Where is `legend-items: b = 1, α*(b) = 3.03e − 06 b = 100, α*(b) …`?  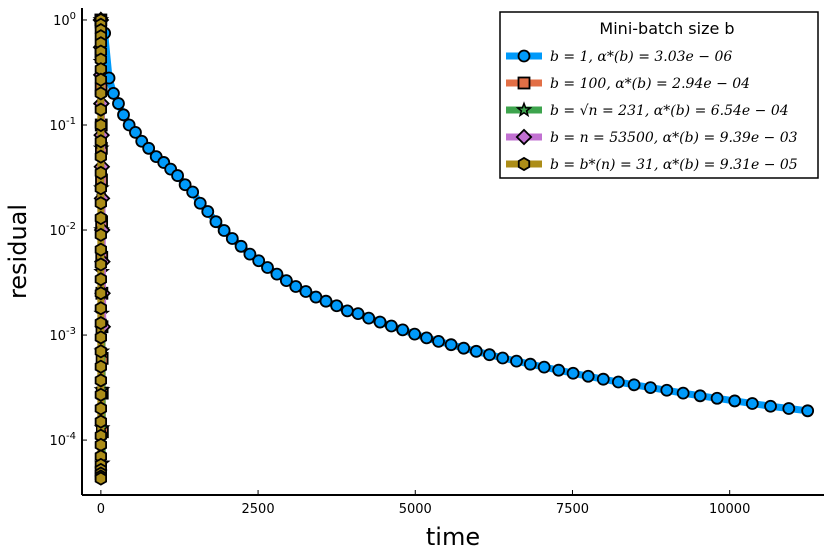
legend-items: b = 1, α*(b) = 3.03e − 06 b = 100, α*(b) … is located at coordinates (652, 111).